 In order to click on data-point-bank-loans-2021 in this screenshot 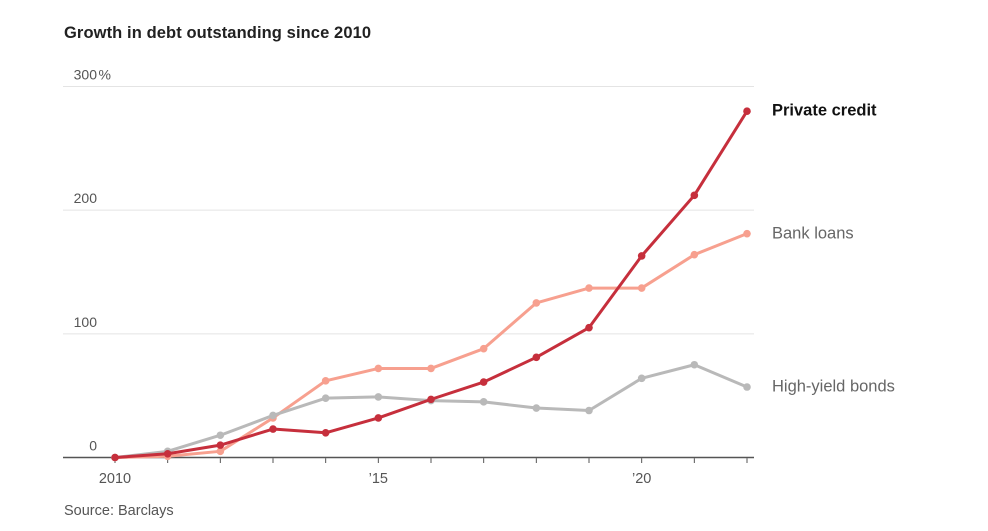, I will do `click(694, 254)`.